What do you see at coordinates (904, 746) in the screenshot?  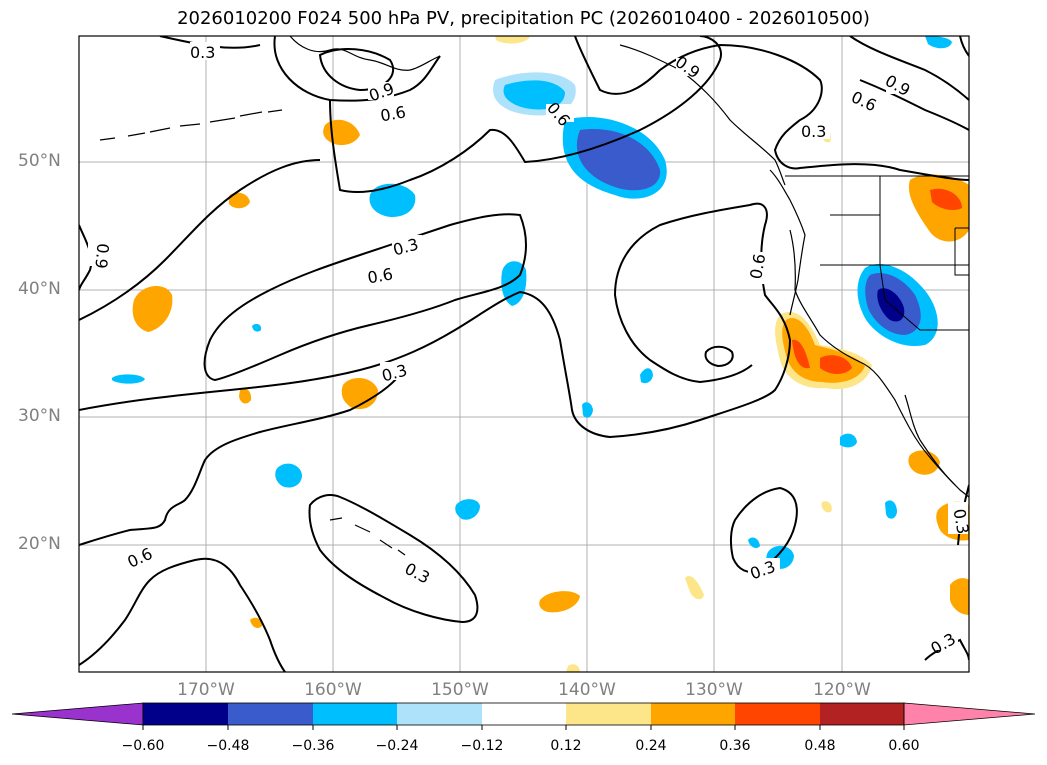 I see `colorbar-tick-label: 0.60` at bounding box center [904, 746].